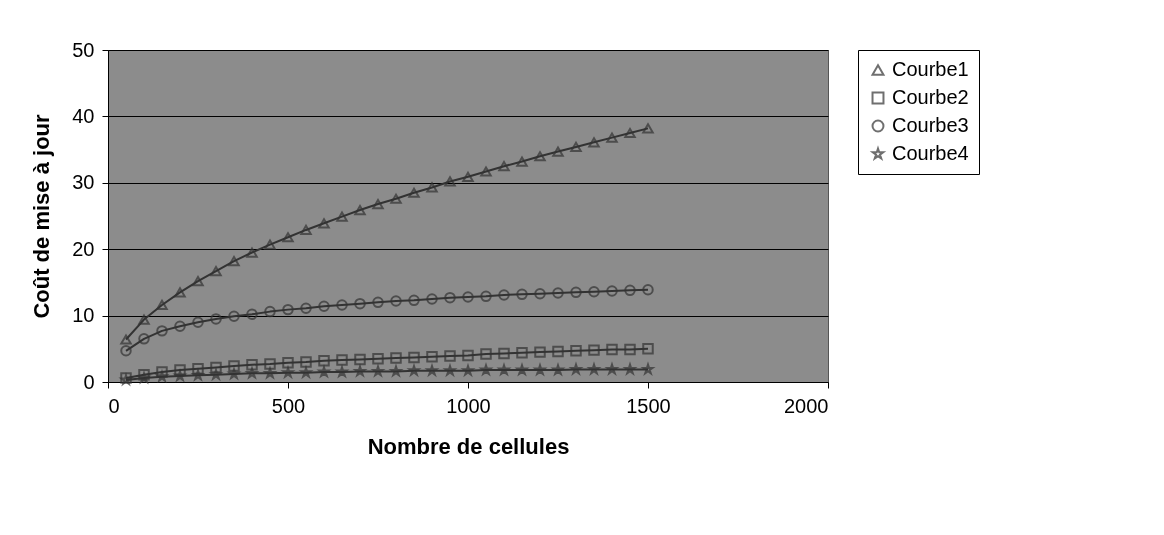 This screenshot has width=1164, height=535. Describe the element at coordinates (83, 182) in the screenshot. I see `y-tick-label: 30` at that location.